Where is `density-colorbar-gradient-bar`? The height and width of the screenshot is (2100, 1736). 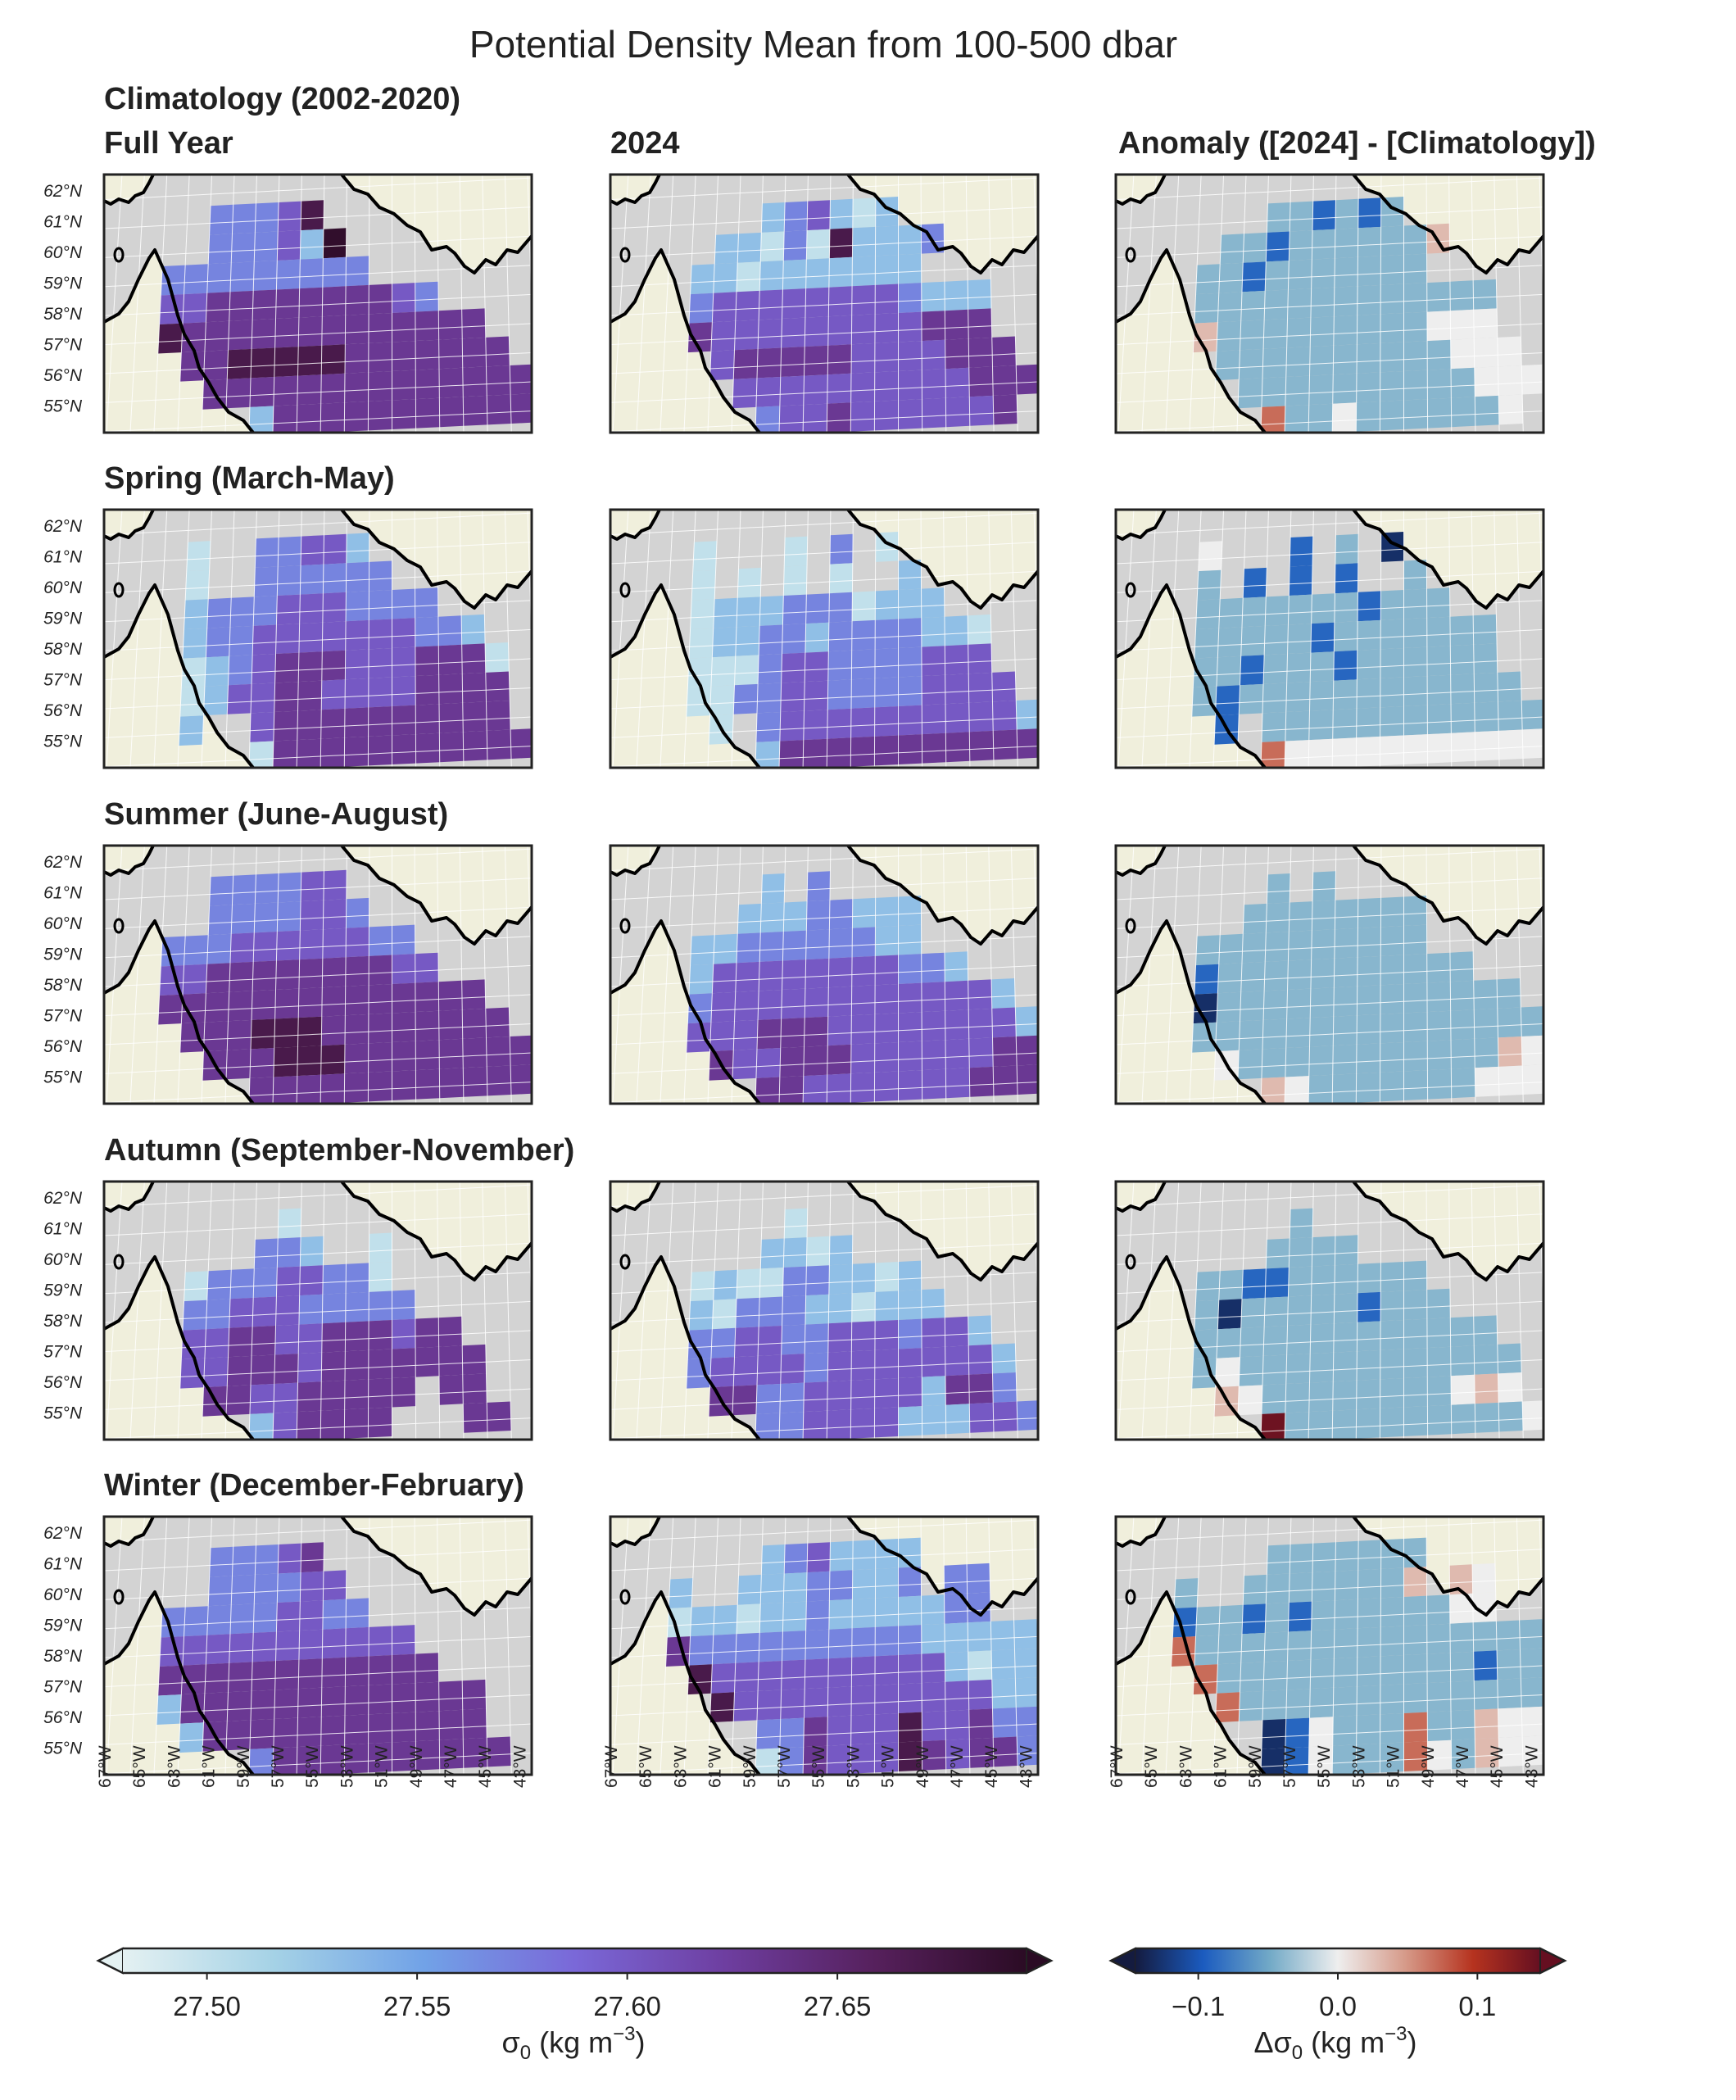
density-colorbar-gradient-bar is located at coordinates (575, 1960).